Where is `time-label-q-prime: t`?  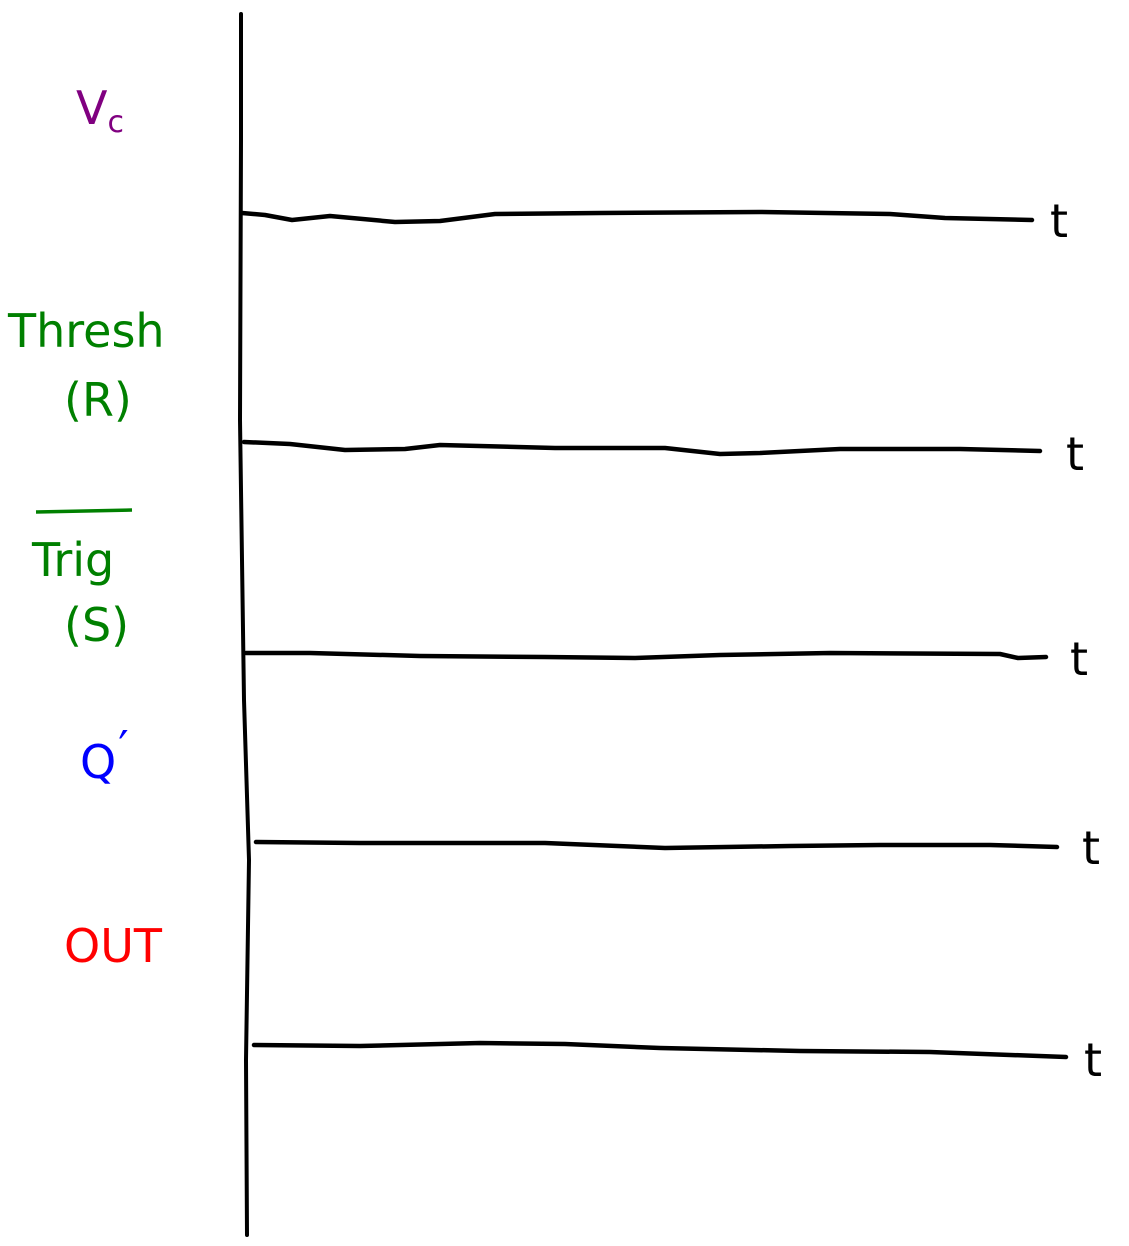 time-label-q-prime: t is located at coordinates (1091, 848).